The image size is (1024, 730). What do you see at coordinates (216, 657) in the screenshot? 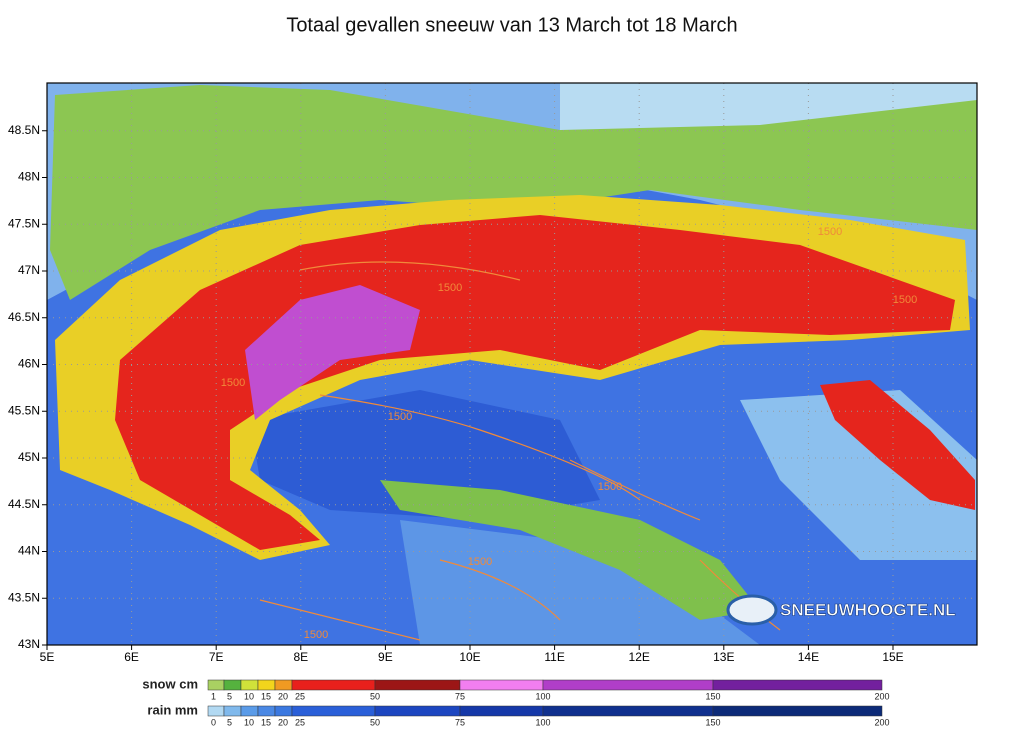
I see `lon-label: 7E` at bounding box center [216, 657].